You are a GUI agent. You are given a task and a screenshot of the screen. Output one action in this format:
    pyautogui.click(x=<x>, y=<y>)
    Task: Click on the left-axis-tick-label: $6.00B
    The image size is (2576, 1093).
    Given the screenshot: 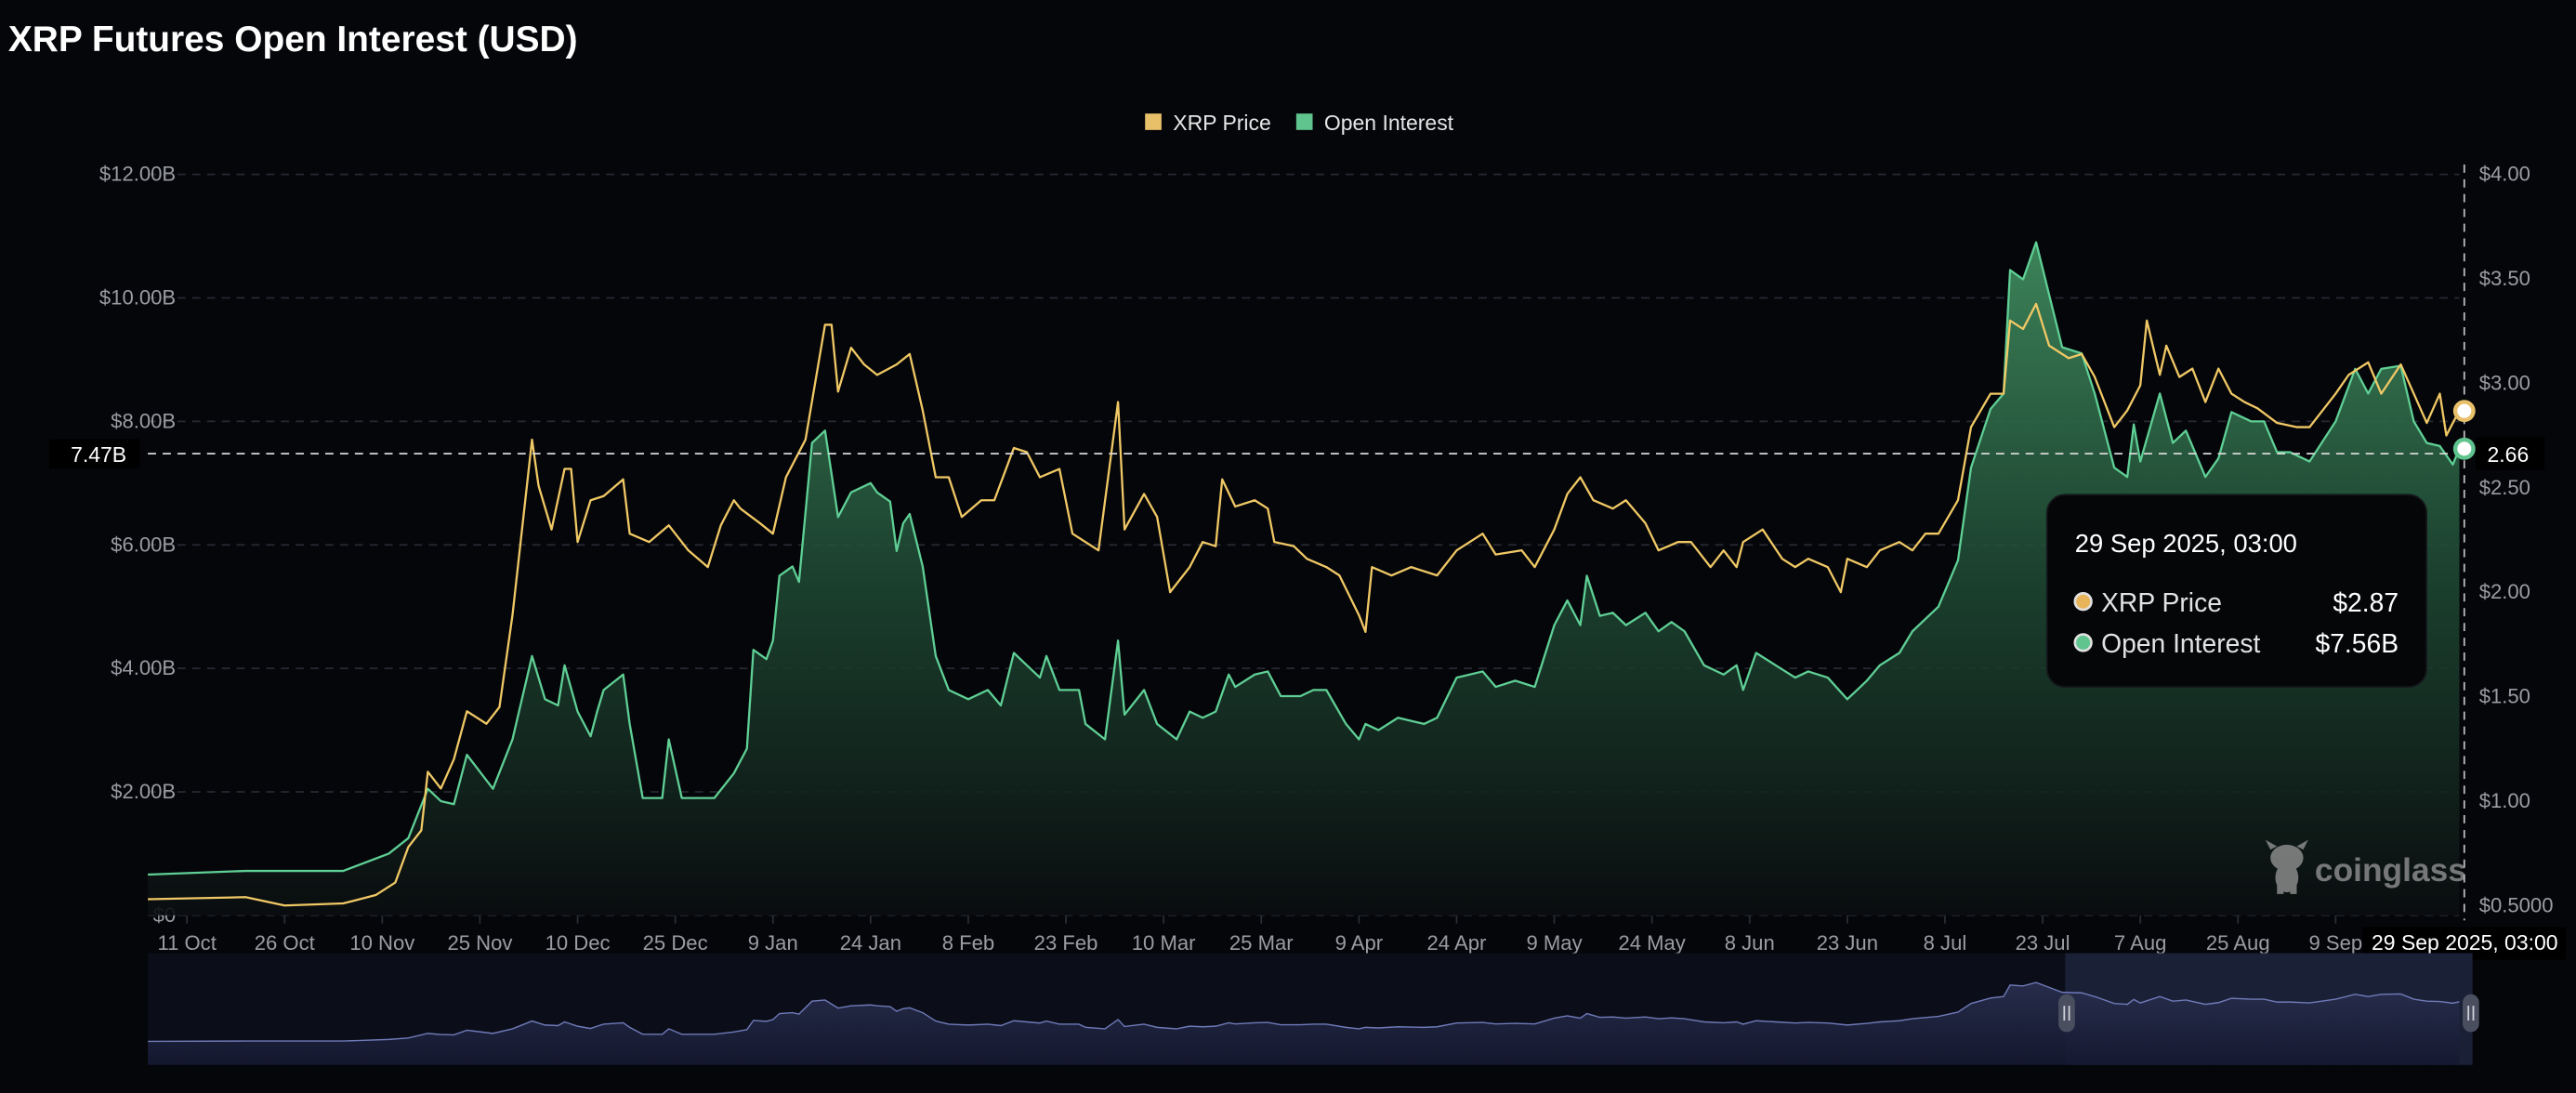 What is the action you would take?
    pyautogui.click(x=143, y=544)
    